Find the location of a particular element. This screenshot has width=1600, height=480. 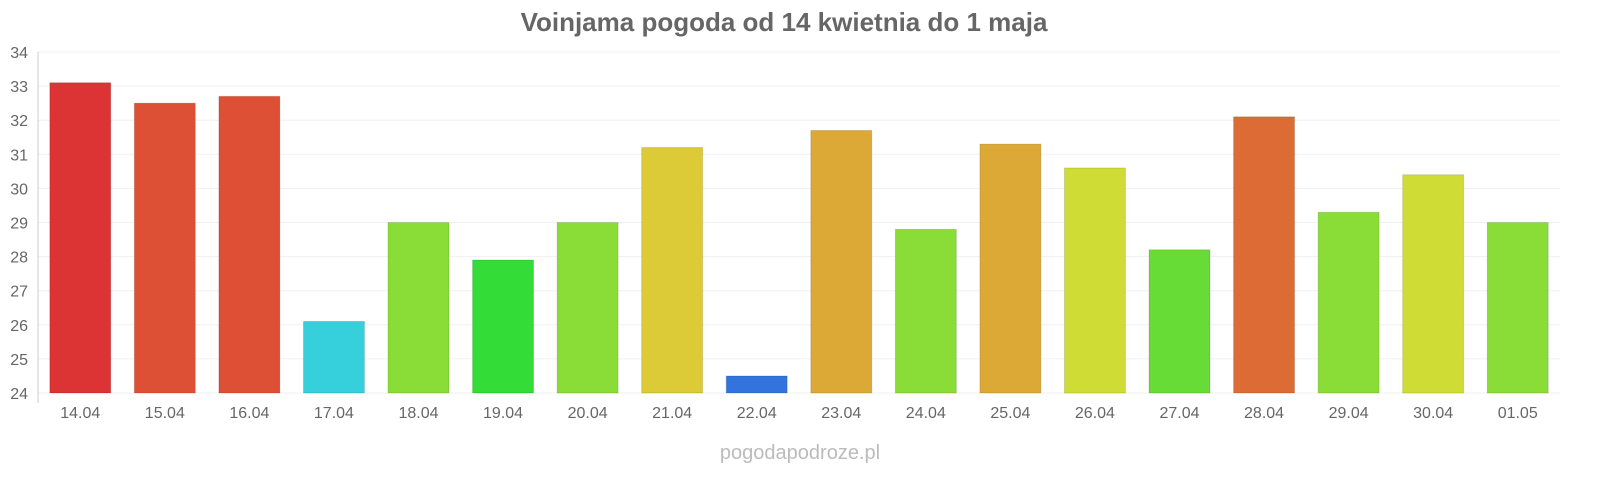

y-tick-label: 26 is located at coordinates (19, 326).